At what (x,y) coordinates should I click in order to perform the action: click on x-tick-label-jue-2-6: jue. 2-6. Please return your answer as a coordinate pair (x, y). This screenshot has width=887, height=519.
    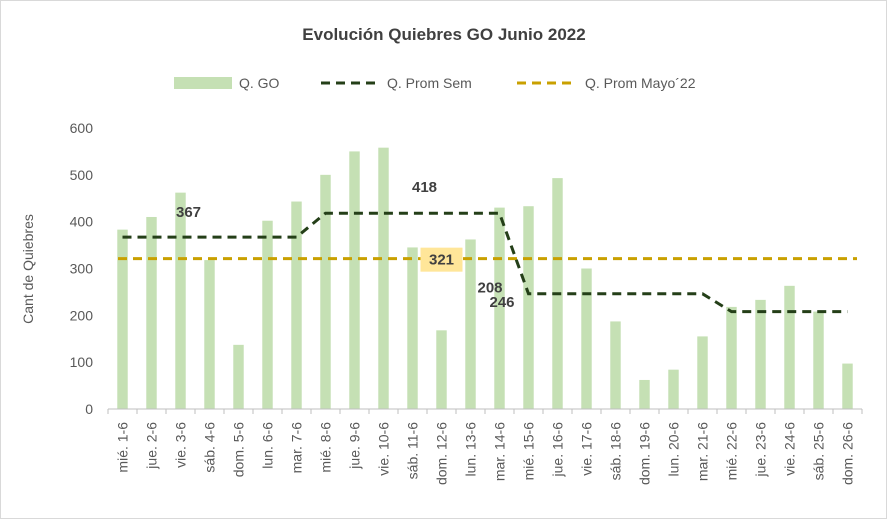
    Looking at the image, I should click on (152, 446).